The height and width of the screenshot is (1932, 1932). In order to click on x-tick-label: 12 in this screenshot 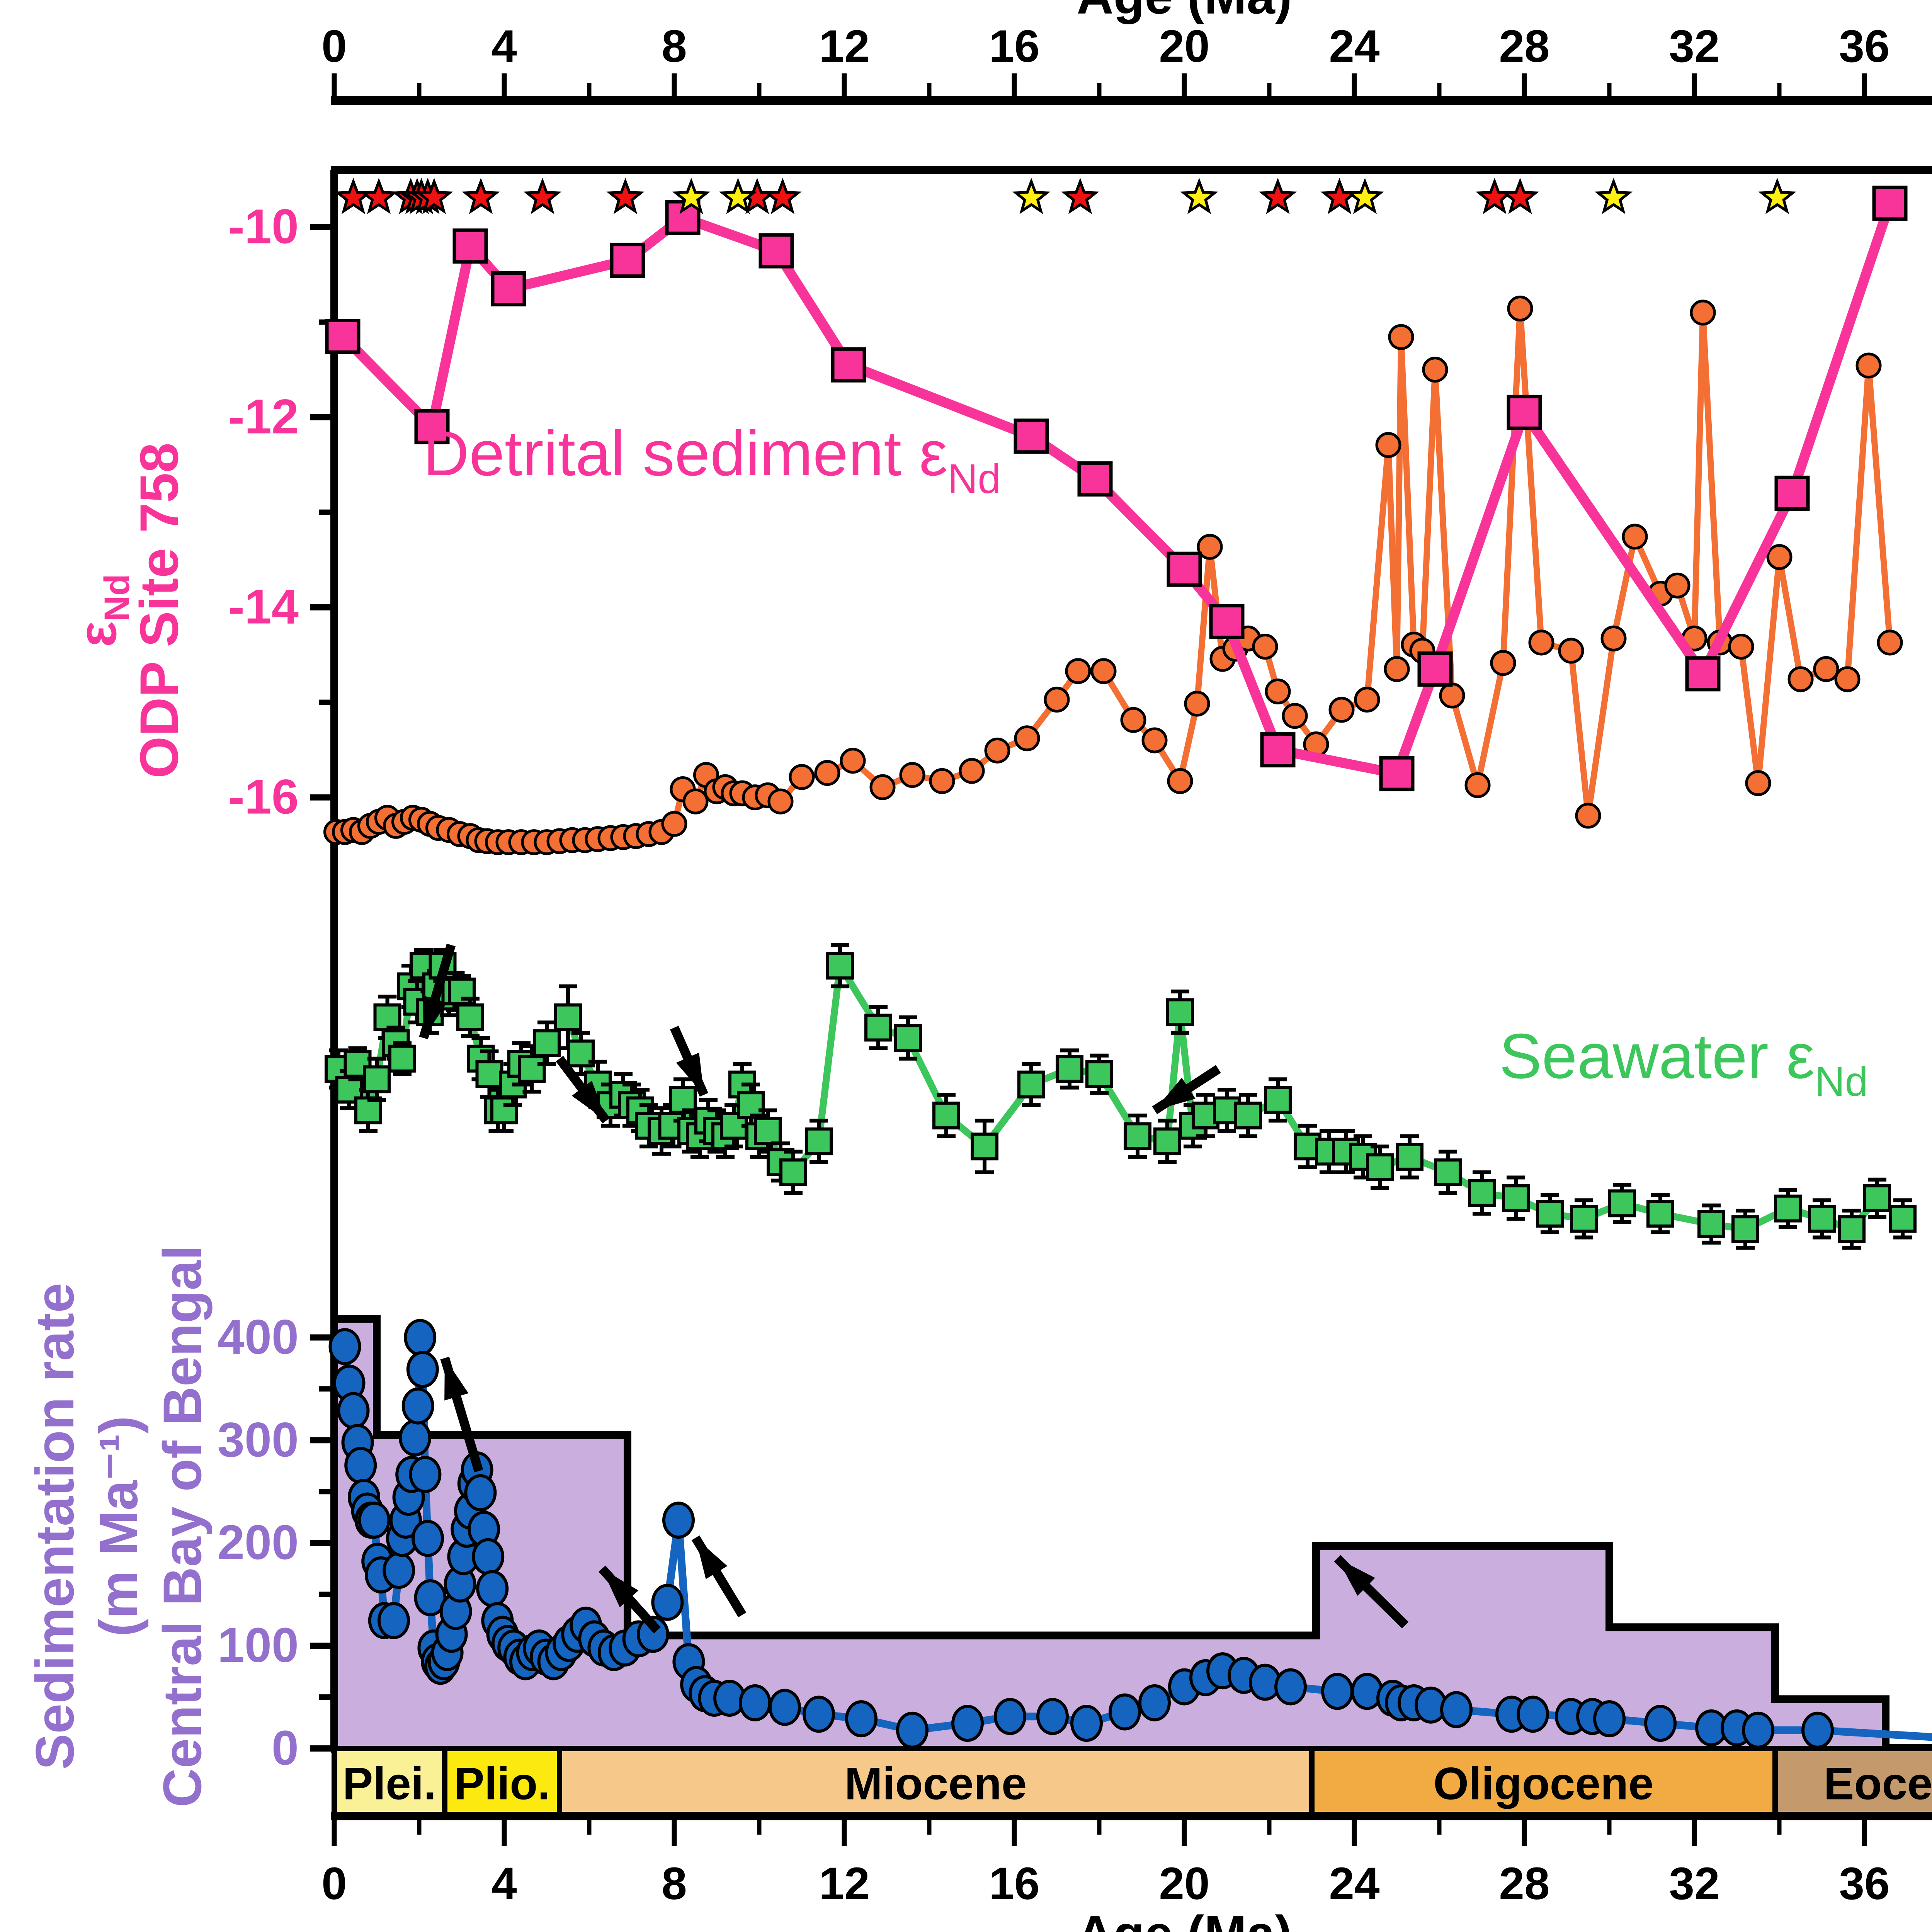, I will do `click(844, 1884)`.